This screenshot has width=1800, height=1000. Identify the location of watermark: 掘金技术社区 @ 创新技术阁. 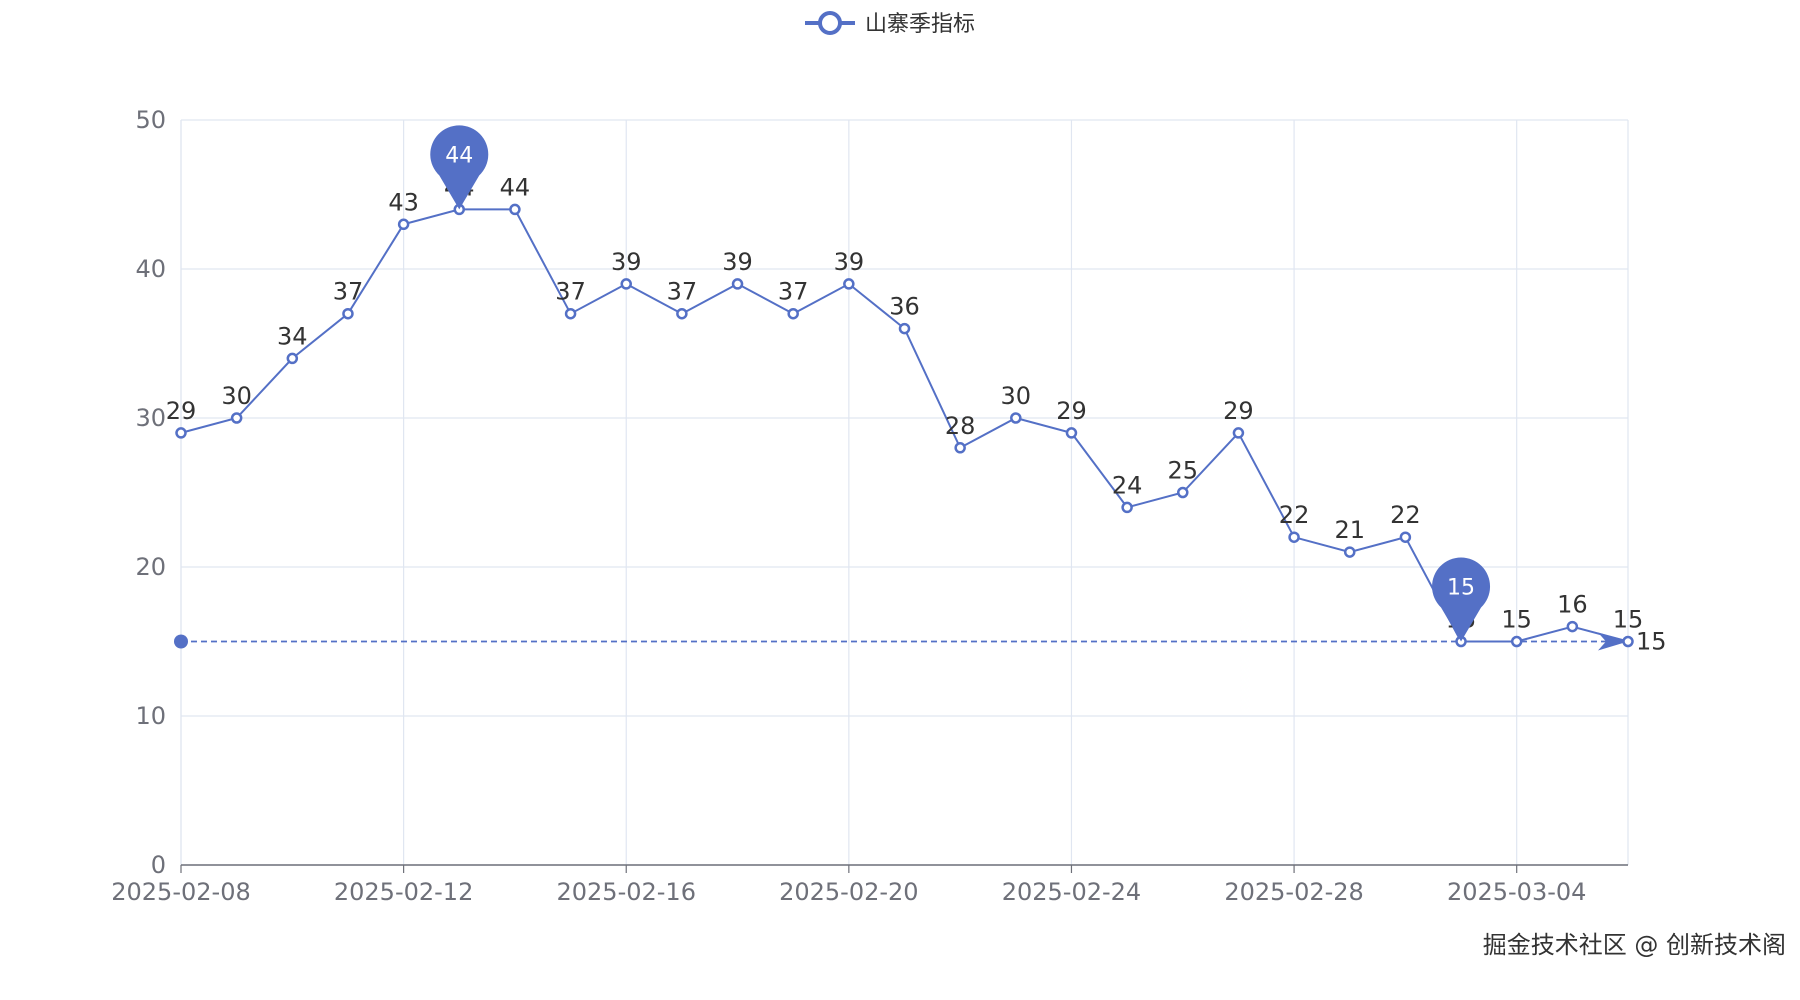
(1634, 945).